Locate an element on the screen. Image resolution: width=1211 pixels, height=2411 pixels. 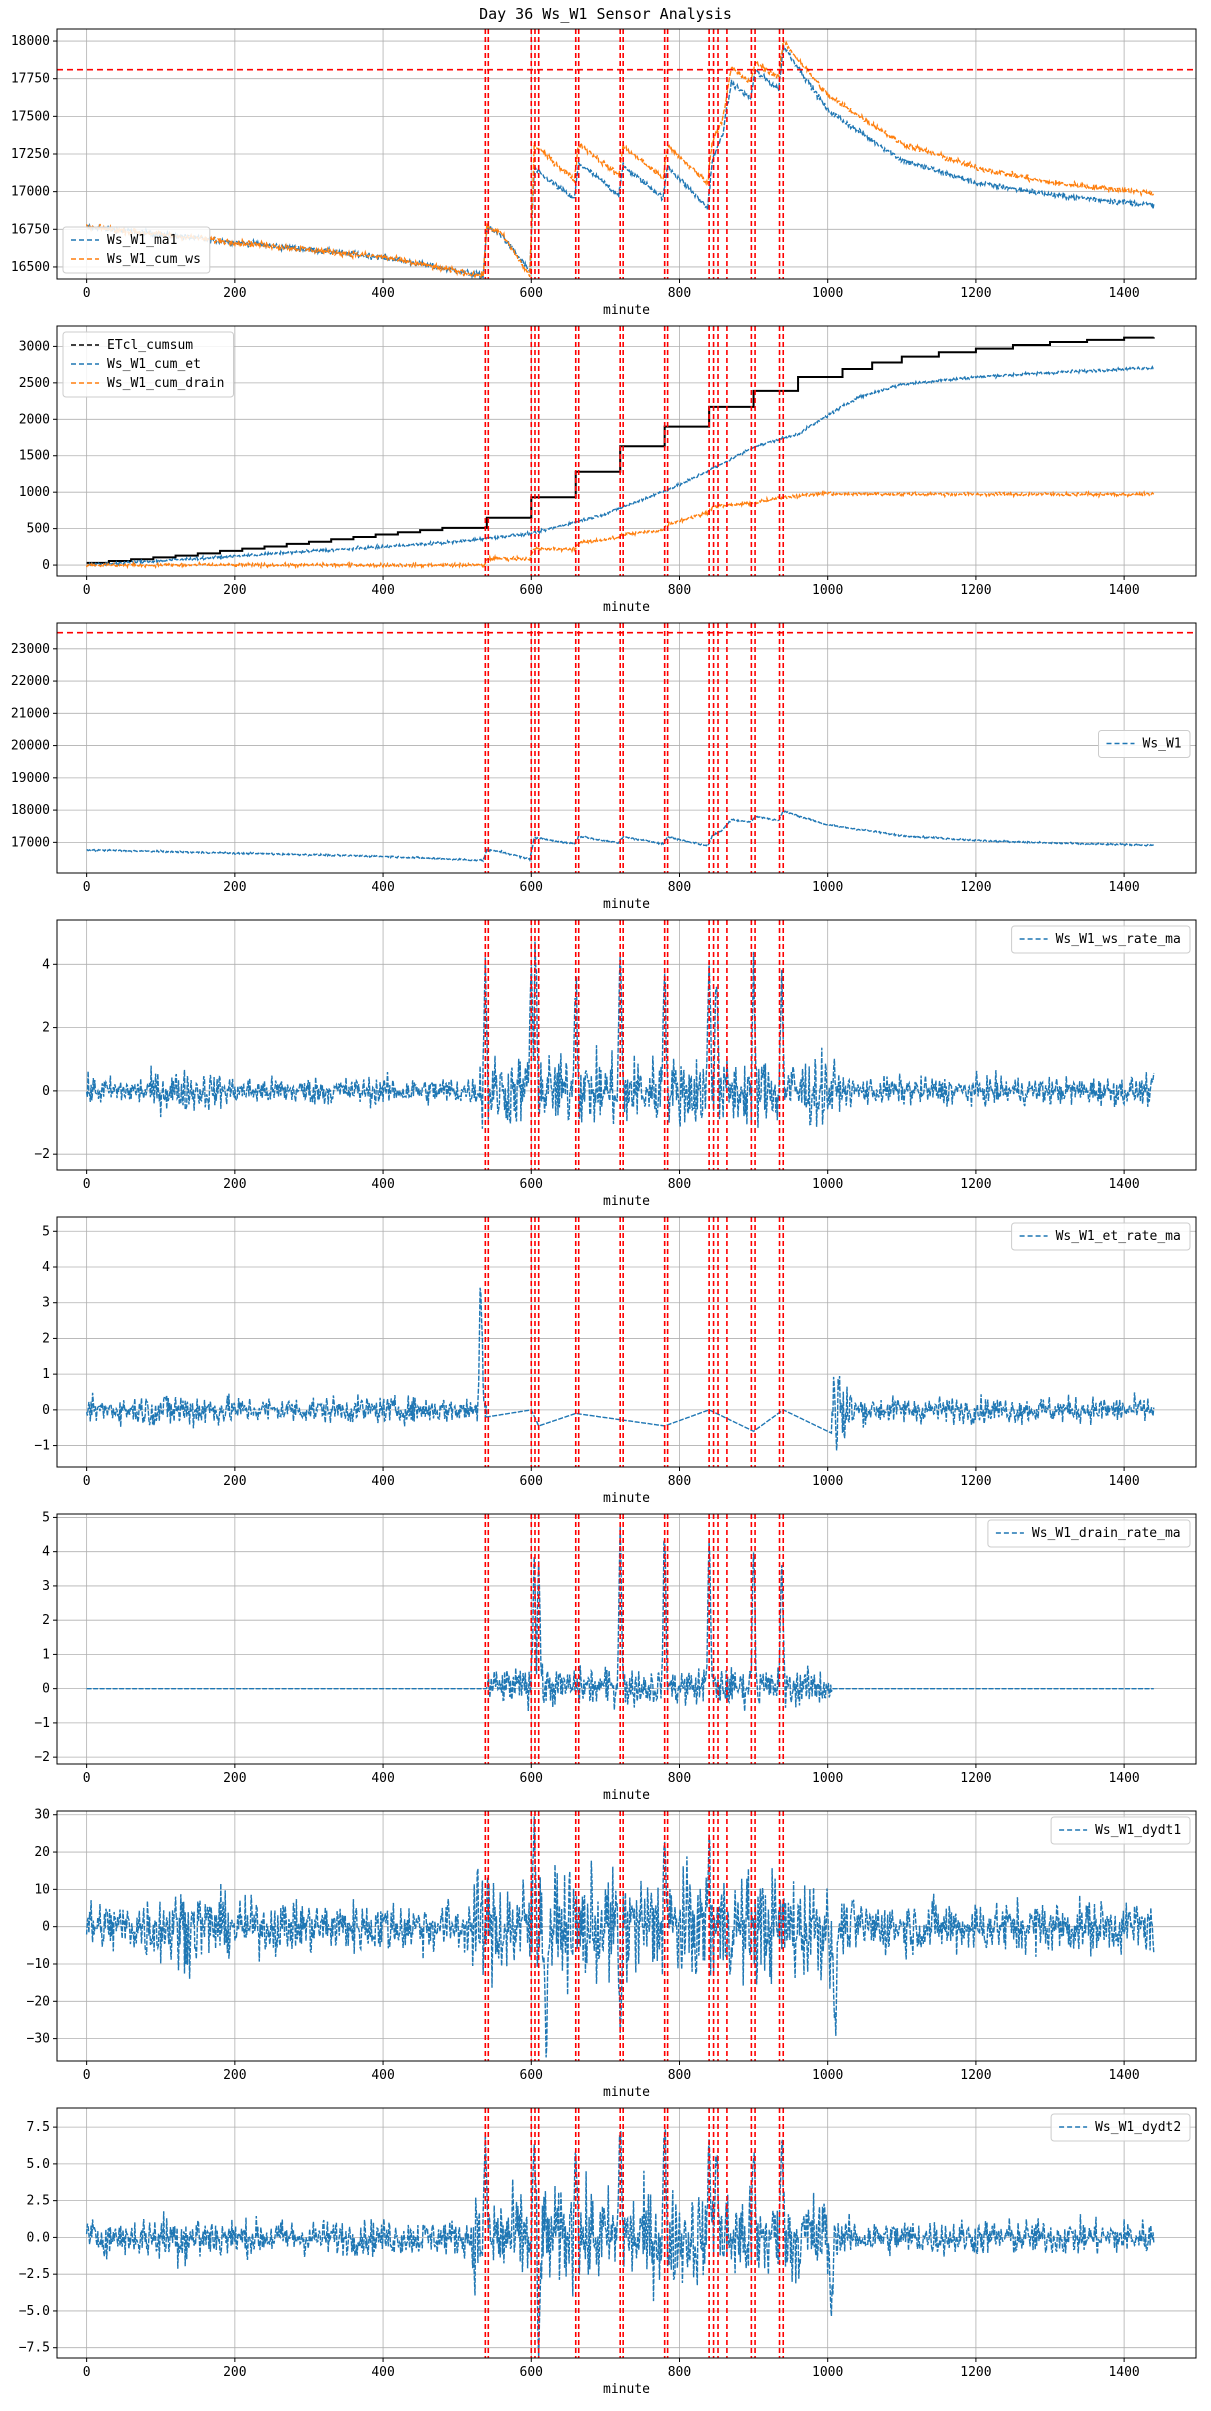
y-tick-label: 2500 is located at coordinates (34, 383).